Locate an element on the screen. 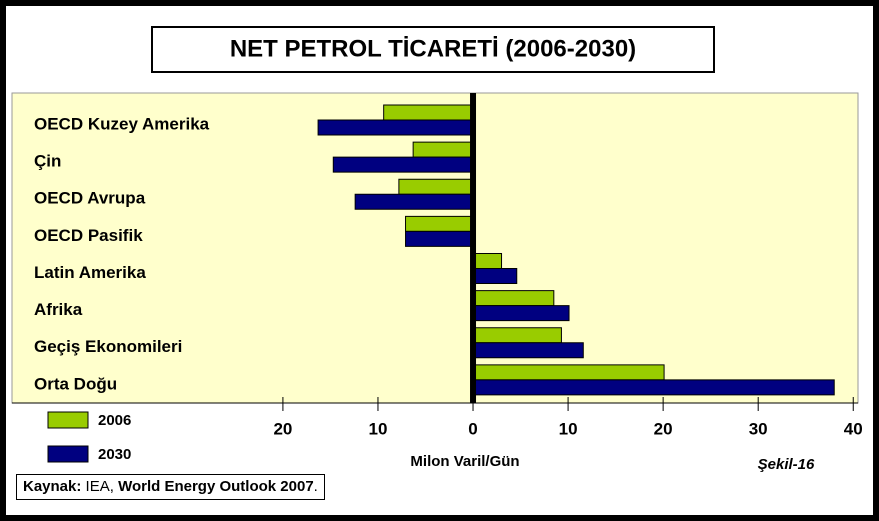  source-label: Kaynak: is located at coordinates (52, 486).